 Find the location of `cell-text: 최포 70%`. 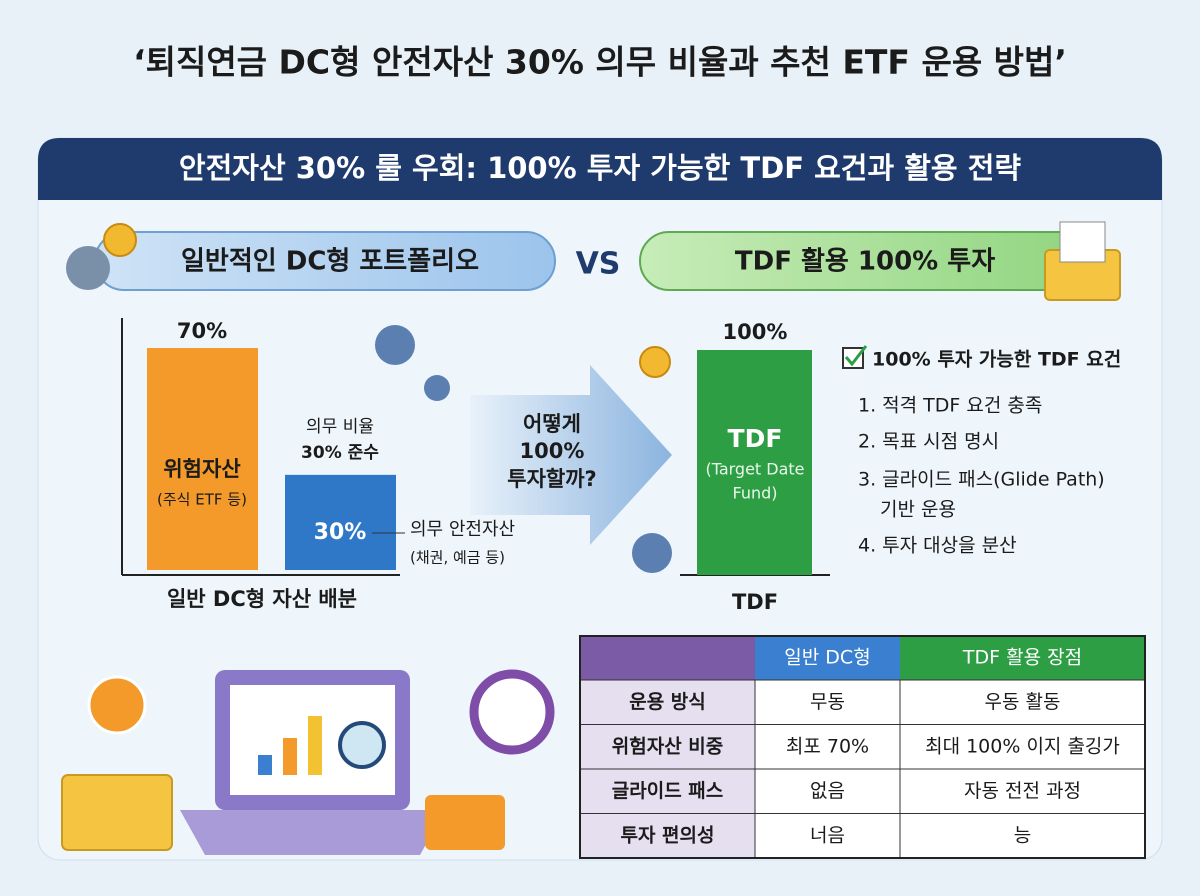

cell-text: 최포 70% is located at coordinates (827, 746).